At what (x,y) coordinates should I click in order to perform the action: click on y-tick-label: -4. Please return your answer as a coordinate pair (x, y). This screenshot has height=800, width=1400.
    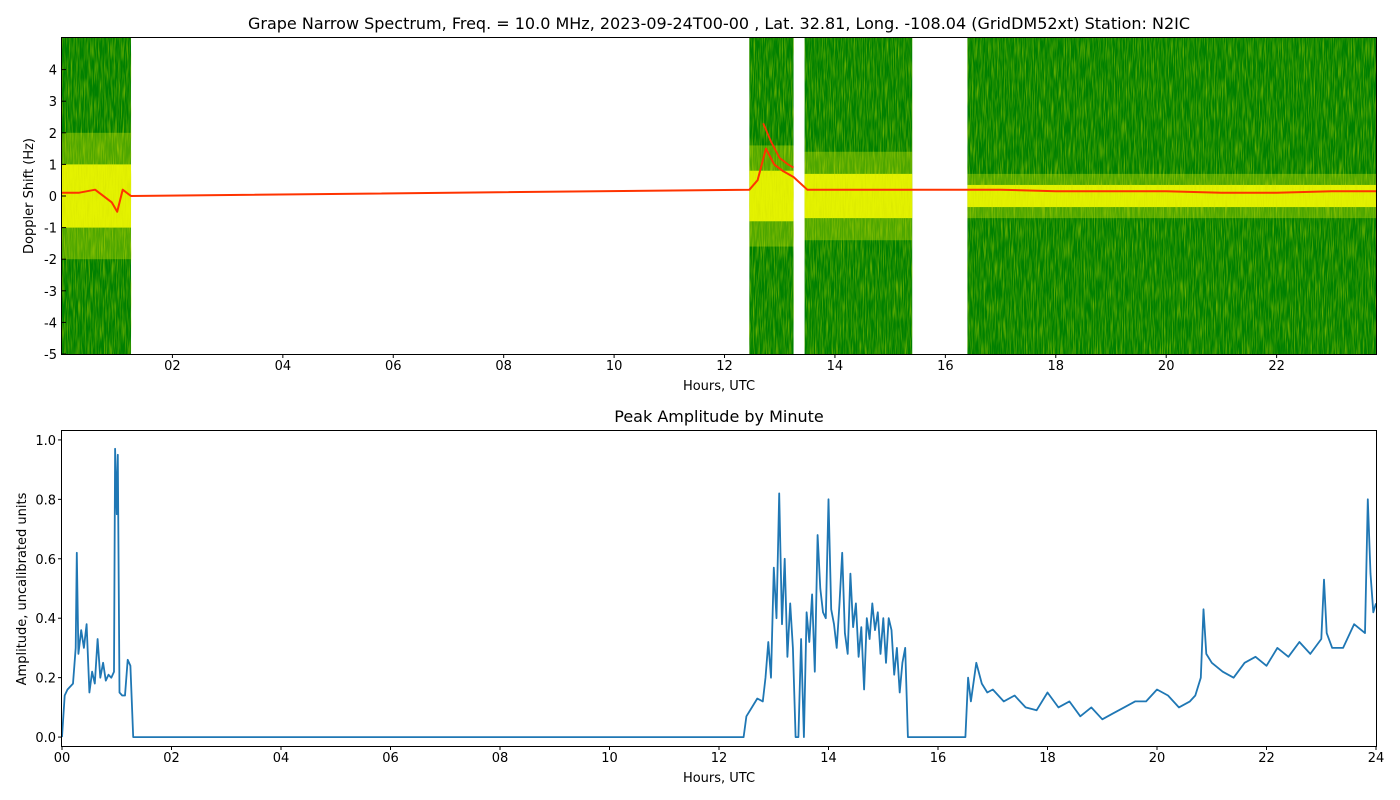
    Looking at the image, I should click on (50, 323).